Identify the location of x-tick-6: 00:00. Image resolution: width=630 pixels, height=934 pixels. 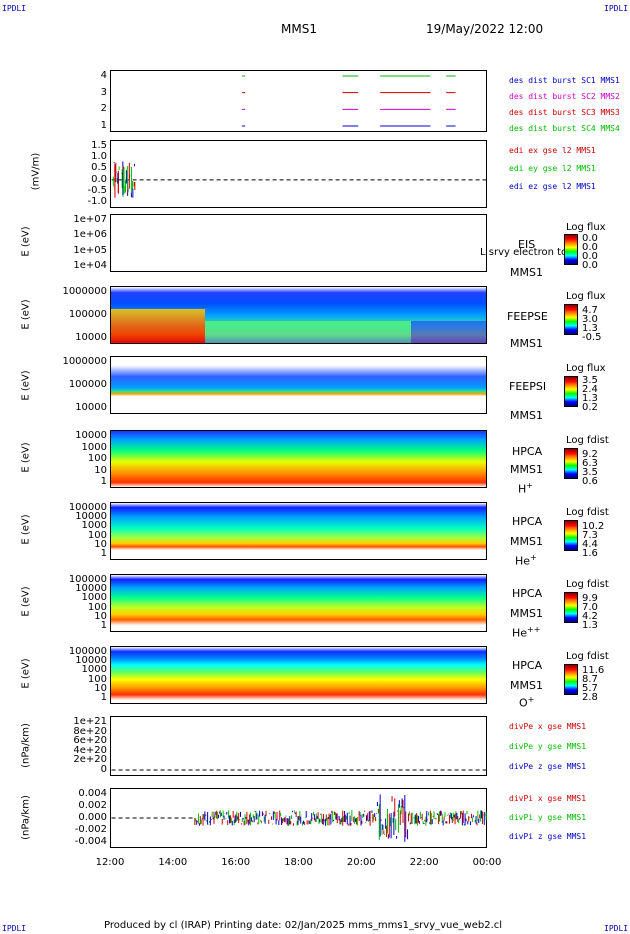
(487, 862).